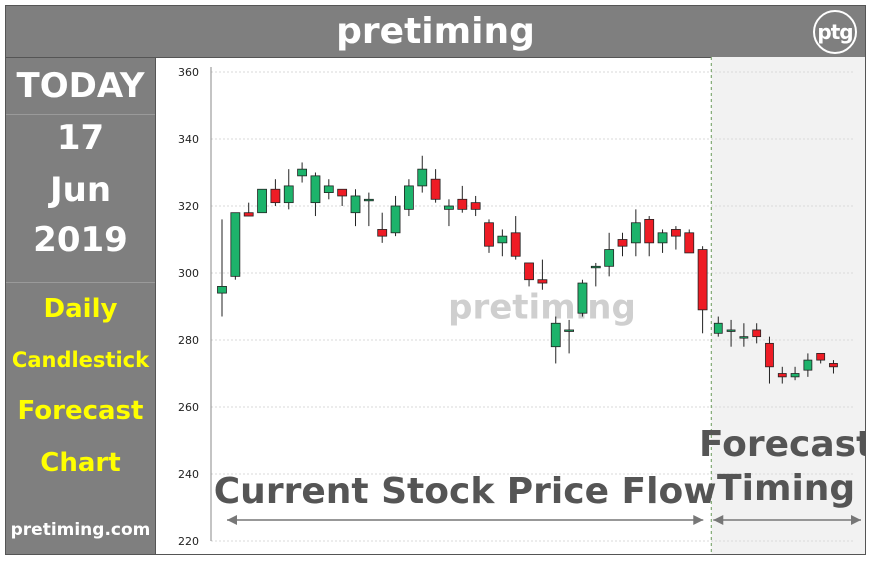  I want to click on header-bar: pretiming ptg, so click(435, 32).